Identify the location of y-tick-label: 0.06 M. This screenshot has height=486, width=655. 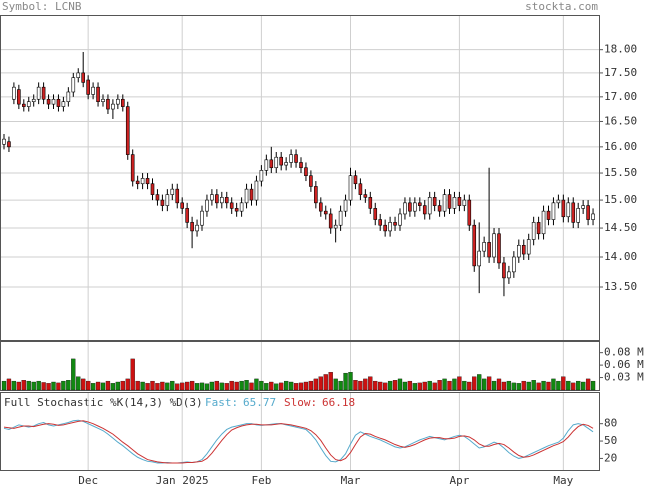
(624, 364).